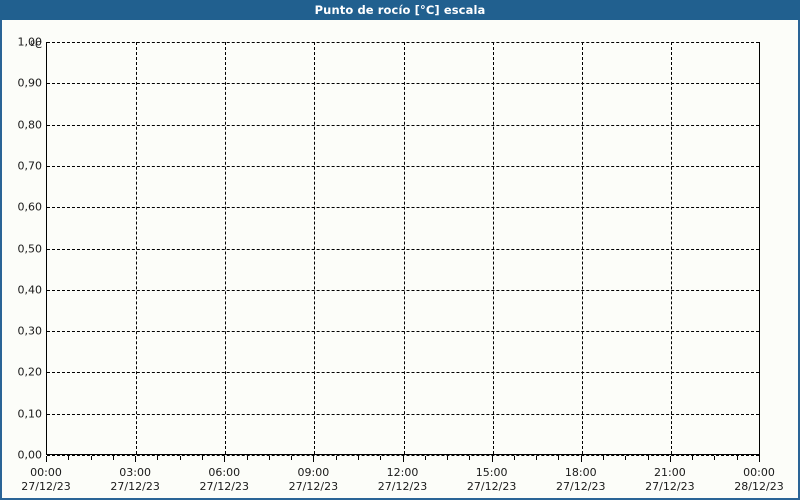 The height and width of the screenshot is (500, 800). What do you see at coordinates (759, 249) in the screenshot?
I see `plot-frame-right-border` at bounding box center [759, 249].